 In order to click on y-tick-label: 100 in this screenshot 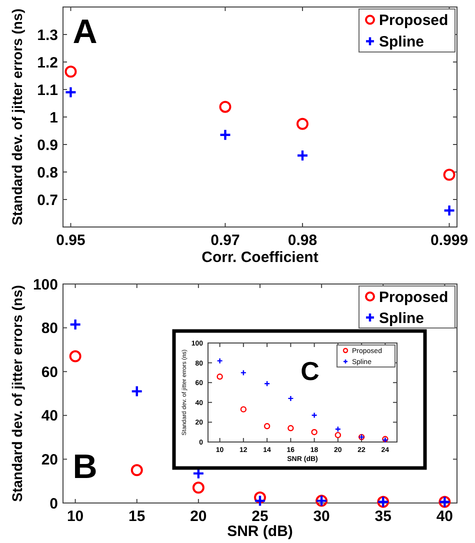, I will do `click(45, 285)`.